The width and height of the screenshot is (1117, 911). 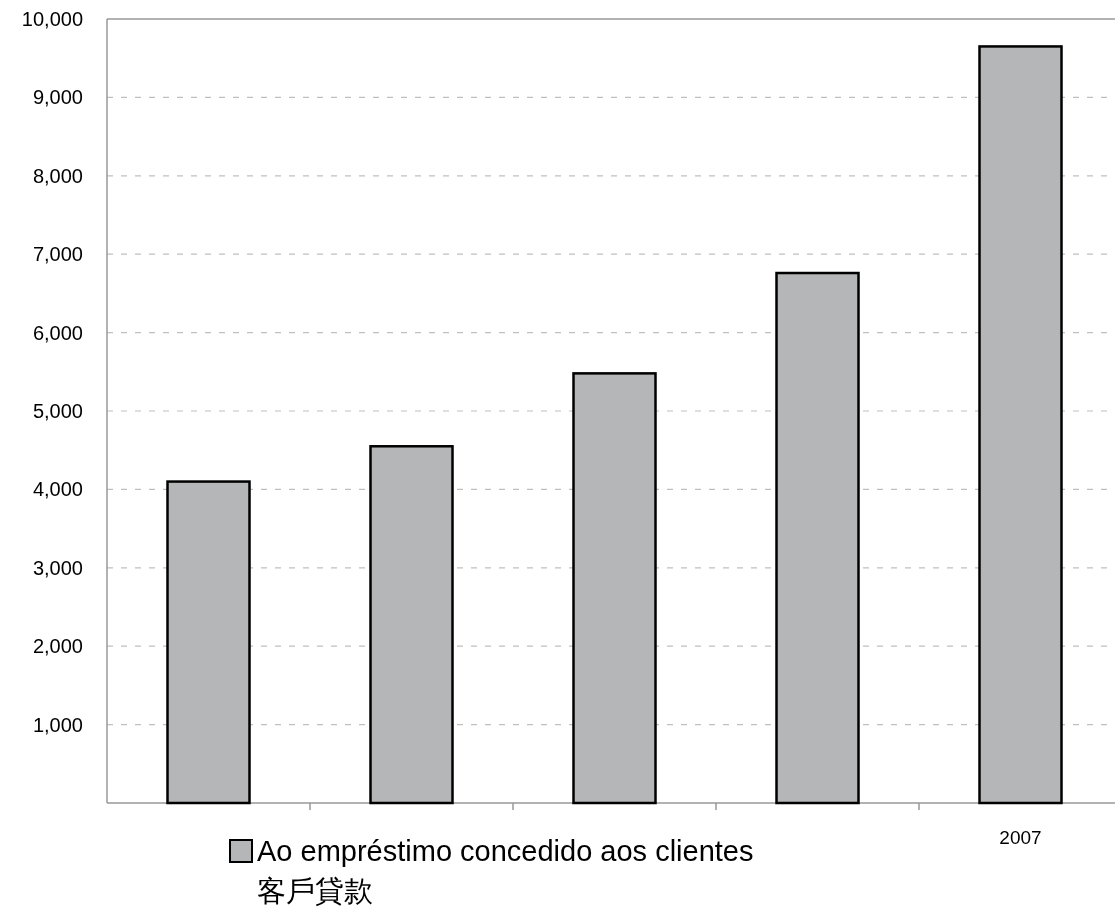 What do you see at coordinates (57, 332) in the screenshot?
I see `y-tick-label: 6,000` at bounding box center [57, 332].